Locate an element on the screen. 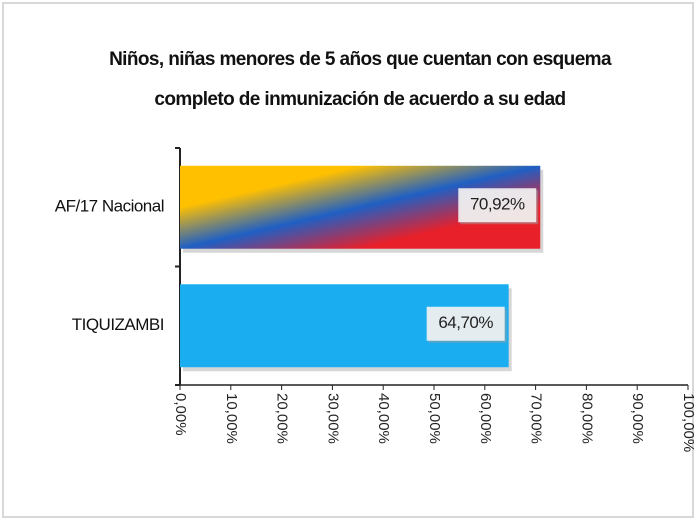 The width and height of the screenshot is (696, 520). value-label: 64,70% is located at coordinates (465, 322).